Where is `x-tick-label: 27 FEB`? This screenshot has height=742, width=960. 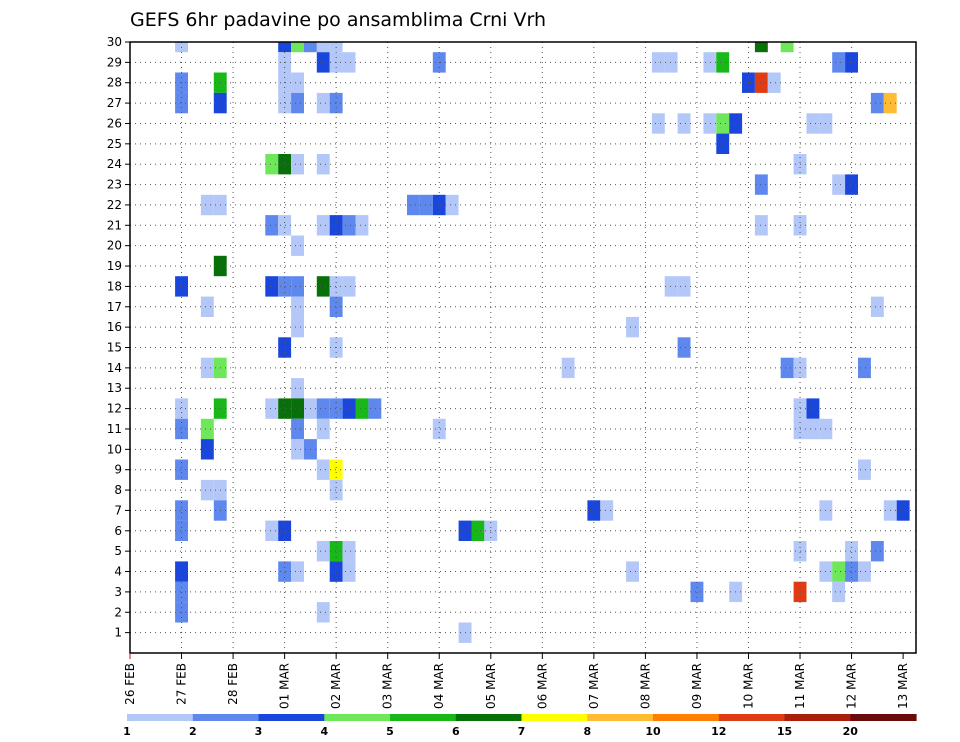 x-tick-label: 27 FEB is located at coordinates (182, 684).